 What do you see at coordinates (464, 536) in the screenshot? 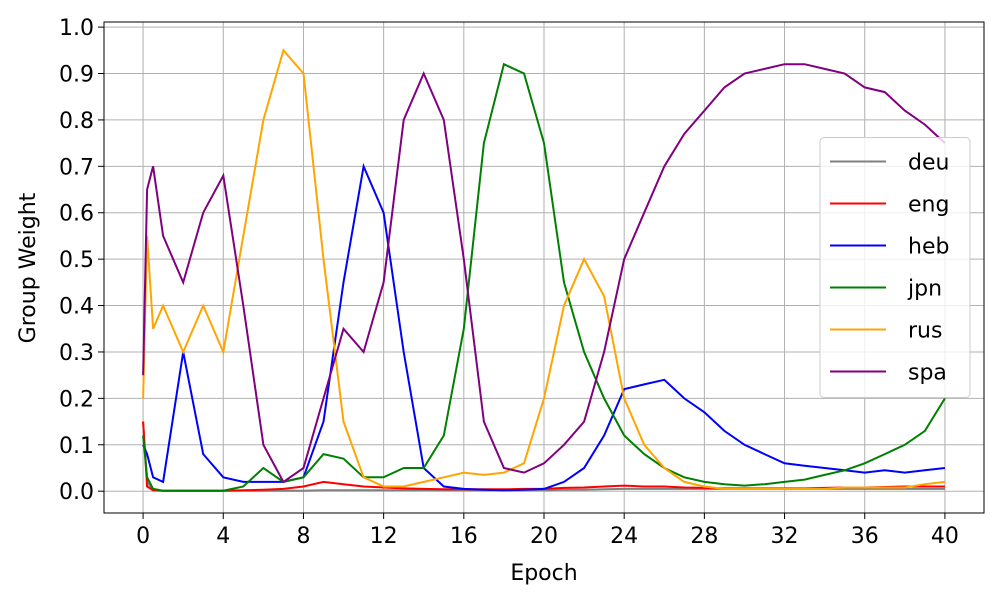
I see `x-tick-label: 16` at bounding box center [464, 536].